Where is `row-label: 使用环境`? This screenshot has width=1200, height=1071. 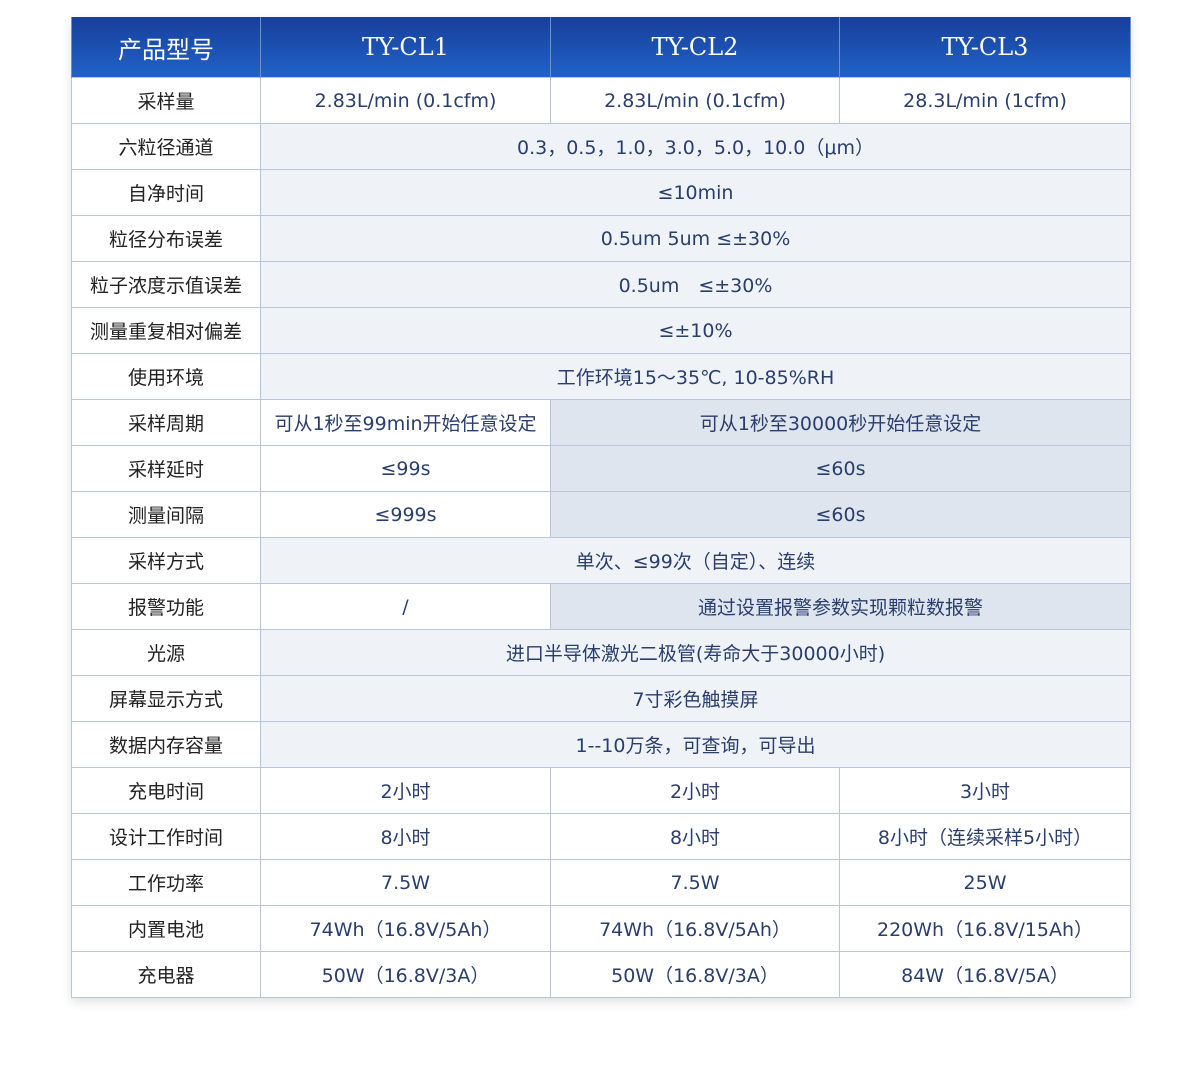
row-label: 使用环境 is located at coordinates (166, 376).